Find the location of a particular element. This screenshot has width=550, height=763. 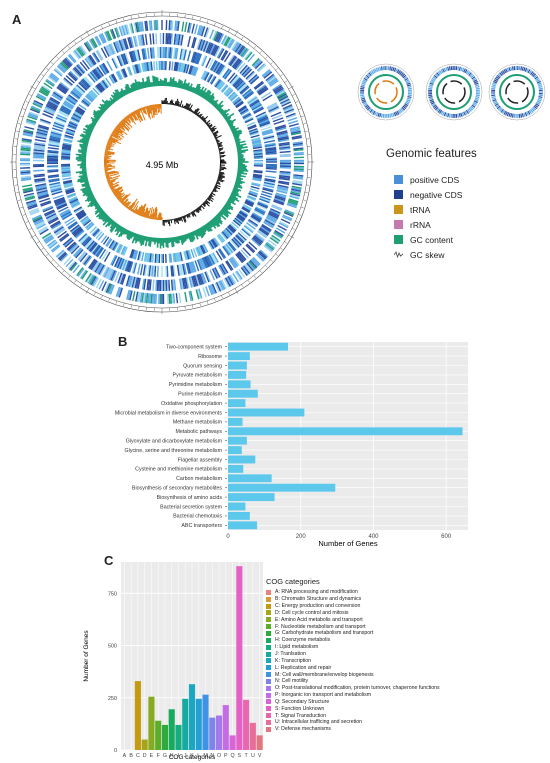

genome-thumbnails is located at coordinates (451, 92).